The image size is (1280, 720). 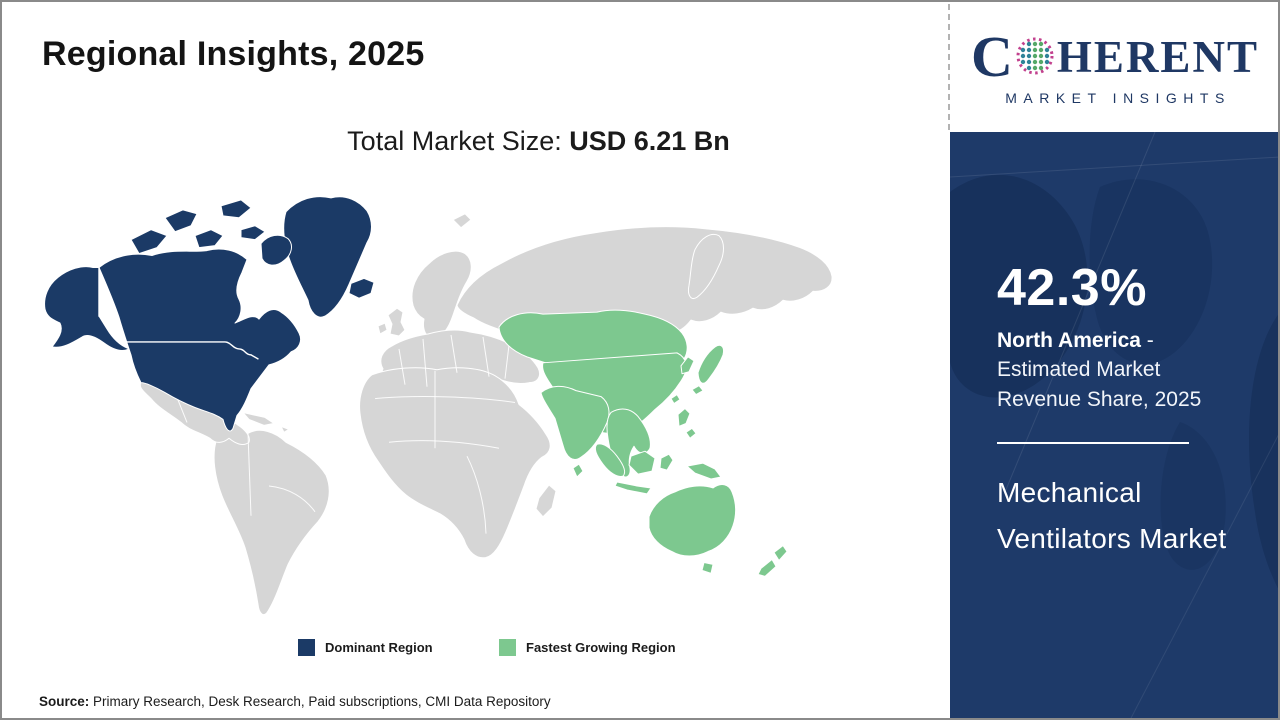 What do you see at coordinates (642, 462) in the screenshot?
I see `map-borneo` at bounding box center [642, 462].